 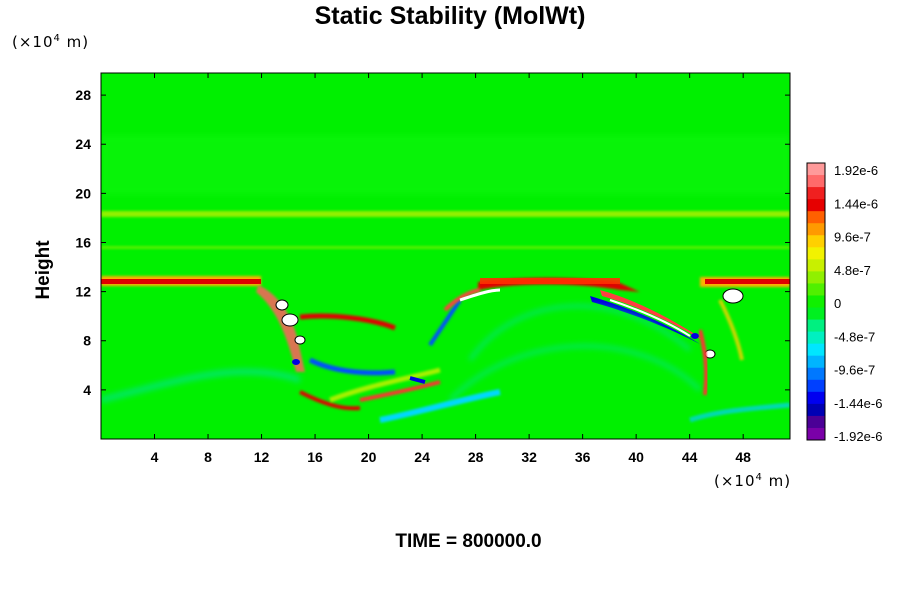 I want to click on x-tick-label: 20, so click(x=369, y=457).